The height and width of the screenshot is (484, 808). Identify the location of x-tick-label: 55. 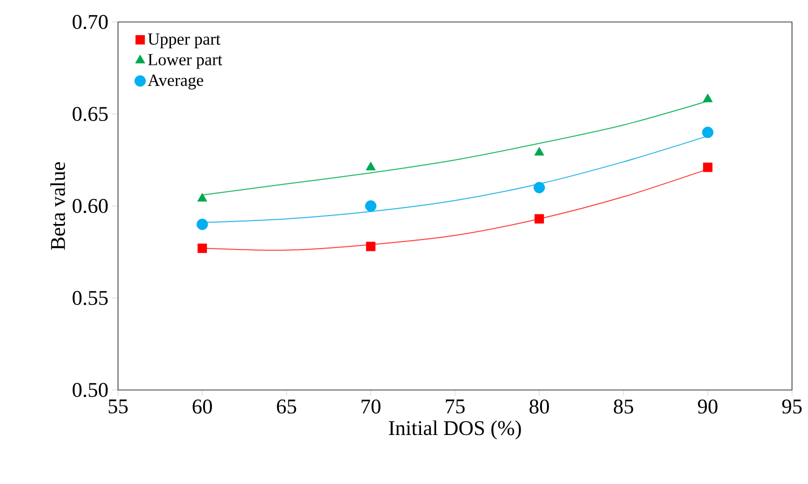
(118, 407).